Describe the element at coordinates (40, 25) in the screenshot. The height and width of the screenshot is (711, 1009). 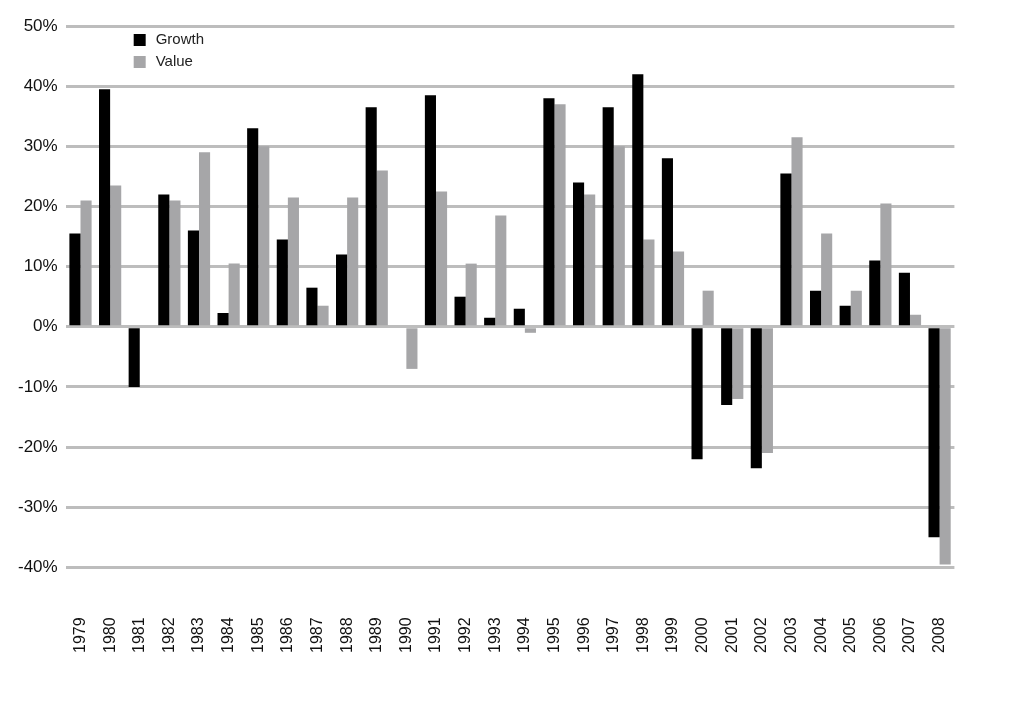
I see `y-tick-label: 50%` at that location.